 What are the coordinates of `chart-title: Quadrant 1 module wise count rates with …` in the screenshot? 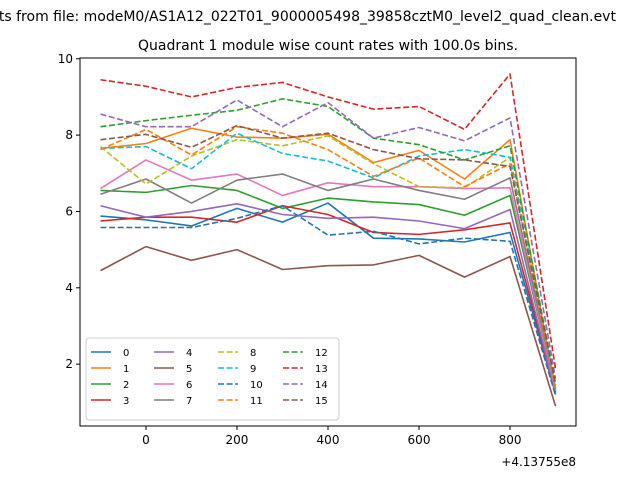 It's located at (328, 46).